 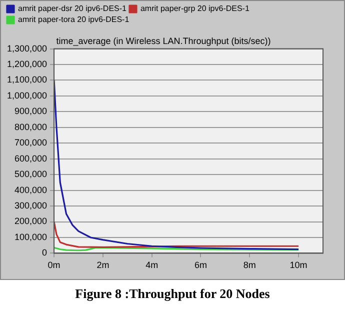 What do you see at coordinates (31, 127) in the screenshot?
I see `y-tick-label: 800,000` at bounding box center [31, 127].